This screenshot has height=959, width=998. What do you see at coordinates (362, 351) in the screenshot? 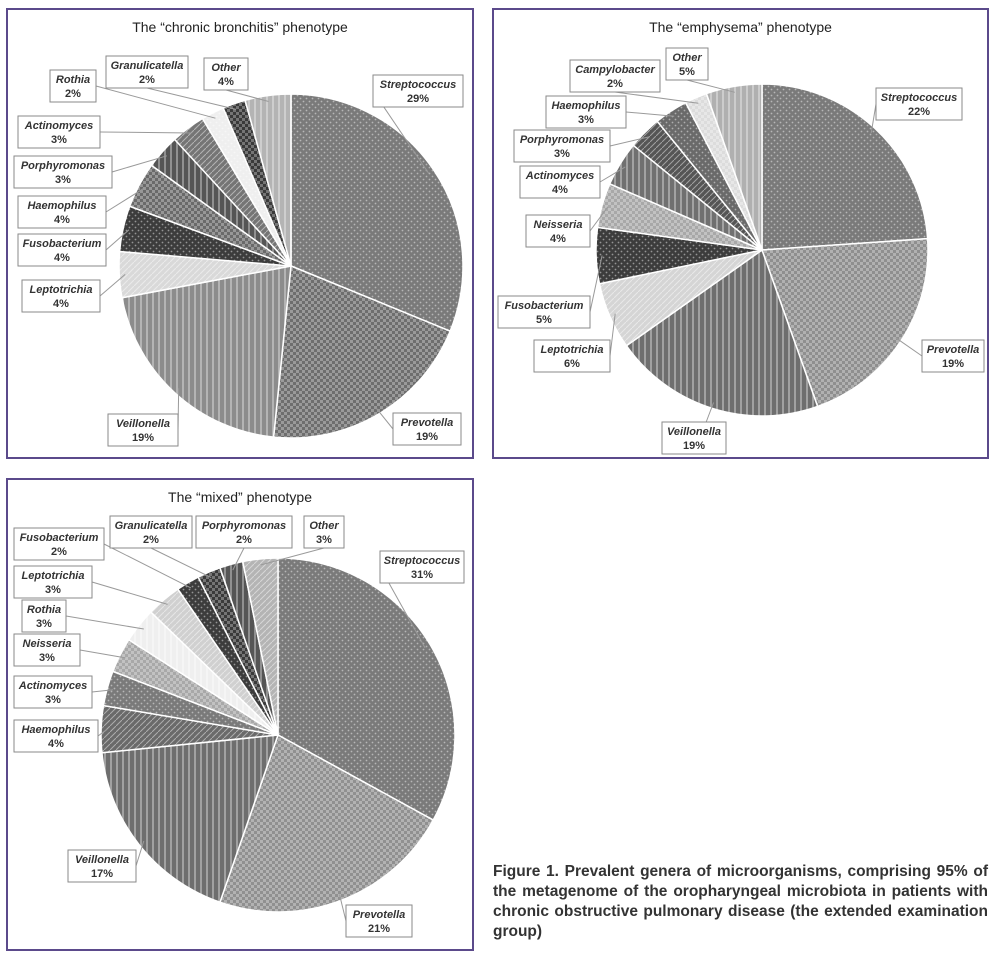
I see `pie-slice-prevotella` at bounding box center [362, 351].